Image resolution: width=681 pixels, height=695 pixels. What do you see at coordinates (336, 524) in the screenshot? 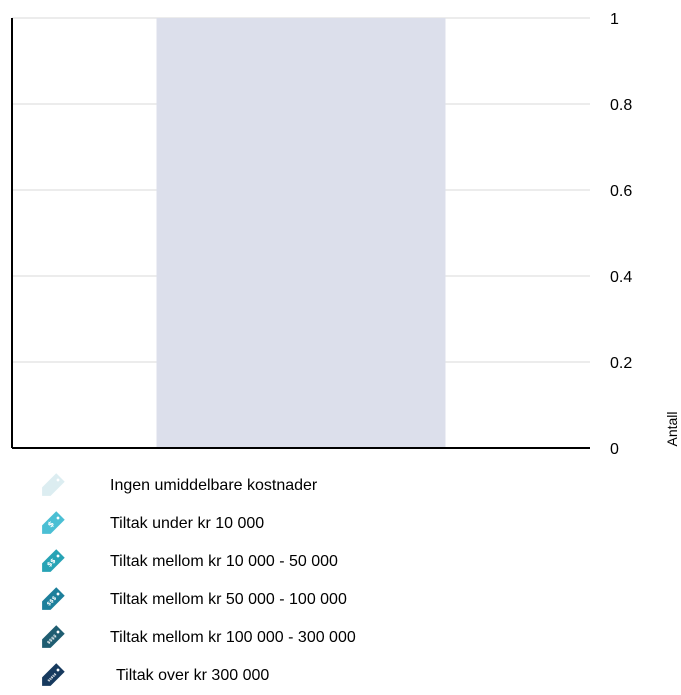
I see `legend-item: $ Tiltak under kr 10 000` at bounding box center [336, 524].